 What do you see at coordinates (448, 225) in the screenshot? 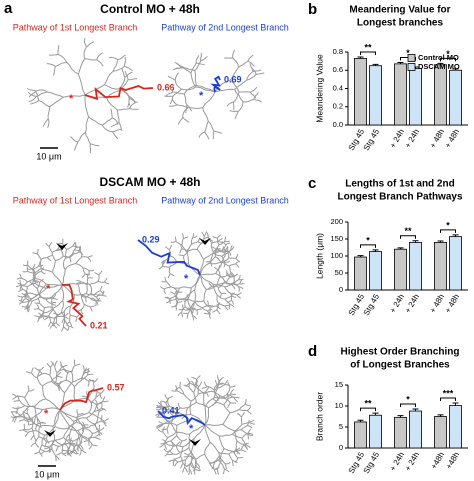
I see `significance-label: *` at bounding box center [448, 225].